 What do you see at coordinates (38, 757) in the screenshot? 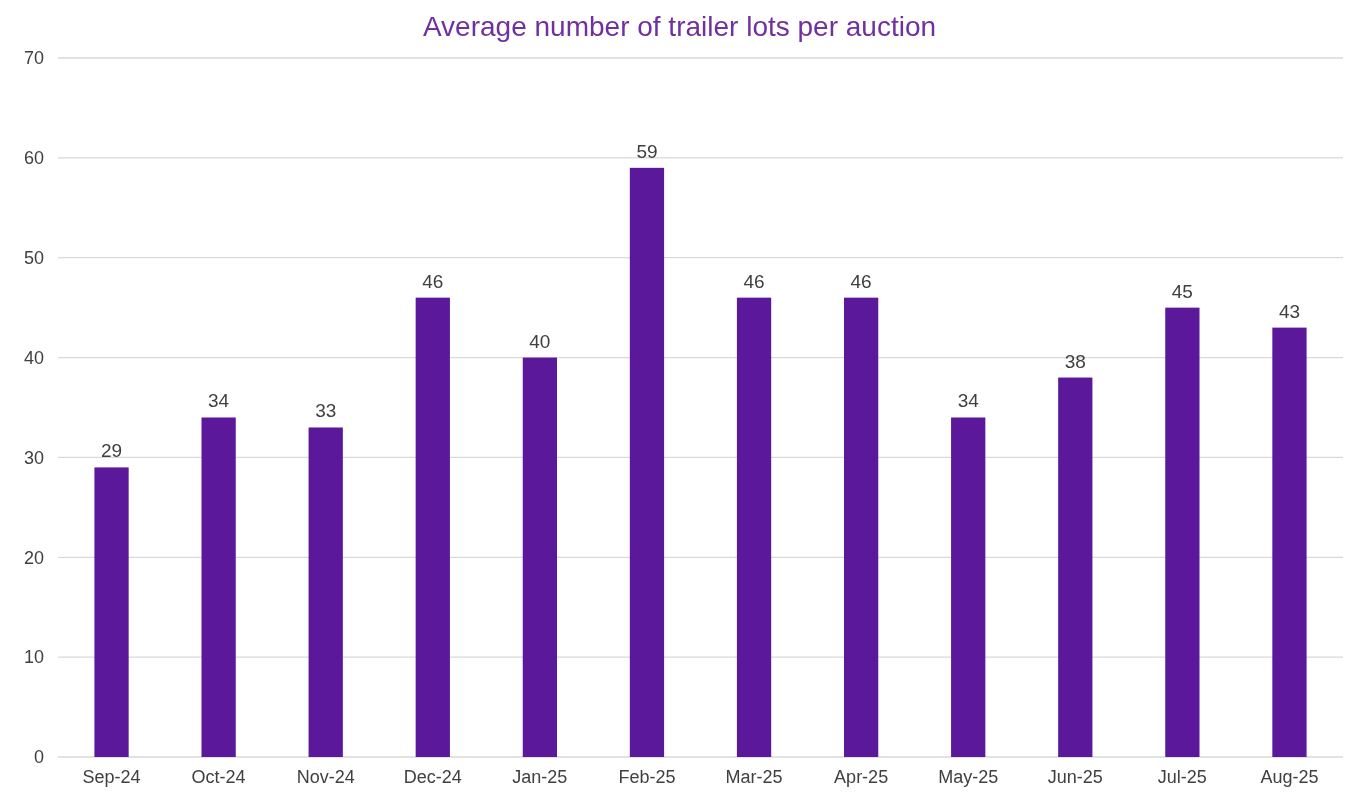
I see `y-tick-label: 0` at bounding box center [38, 757].